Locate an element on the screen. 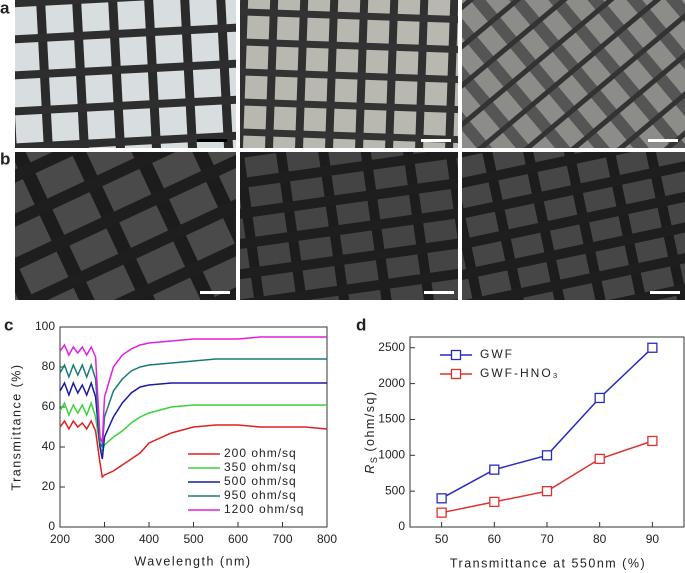  y-tick-label: 80 is located at coordinates (49, 366).